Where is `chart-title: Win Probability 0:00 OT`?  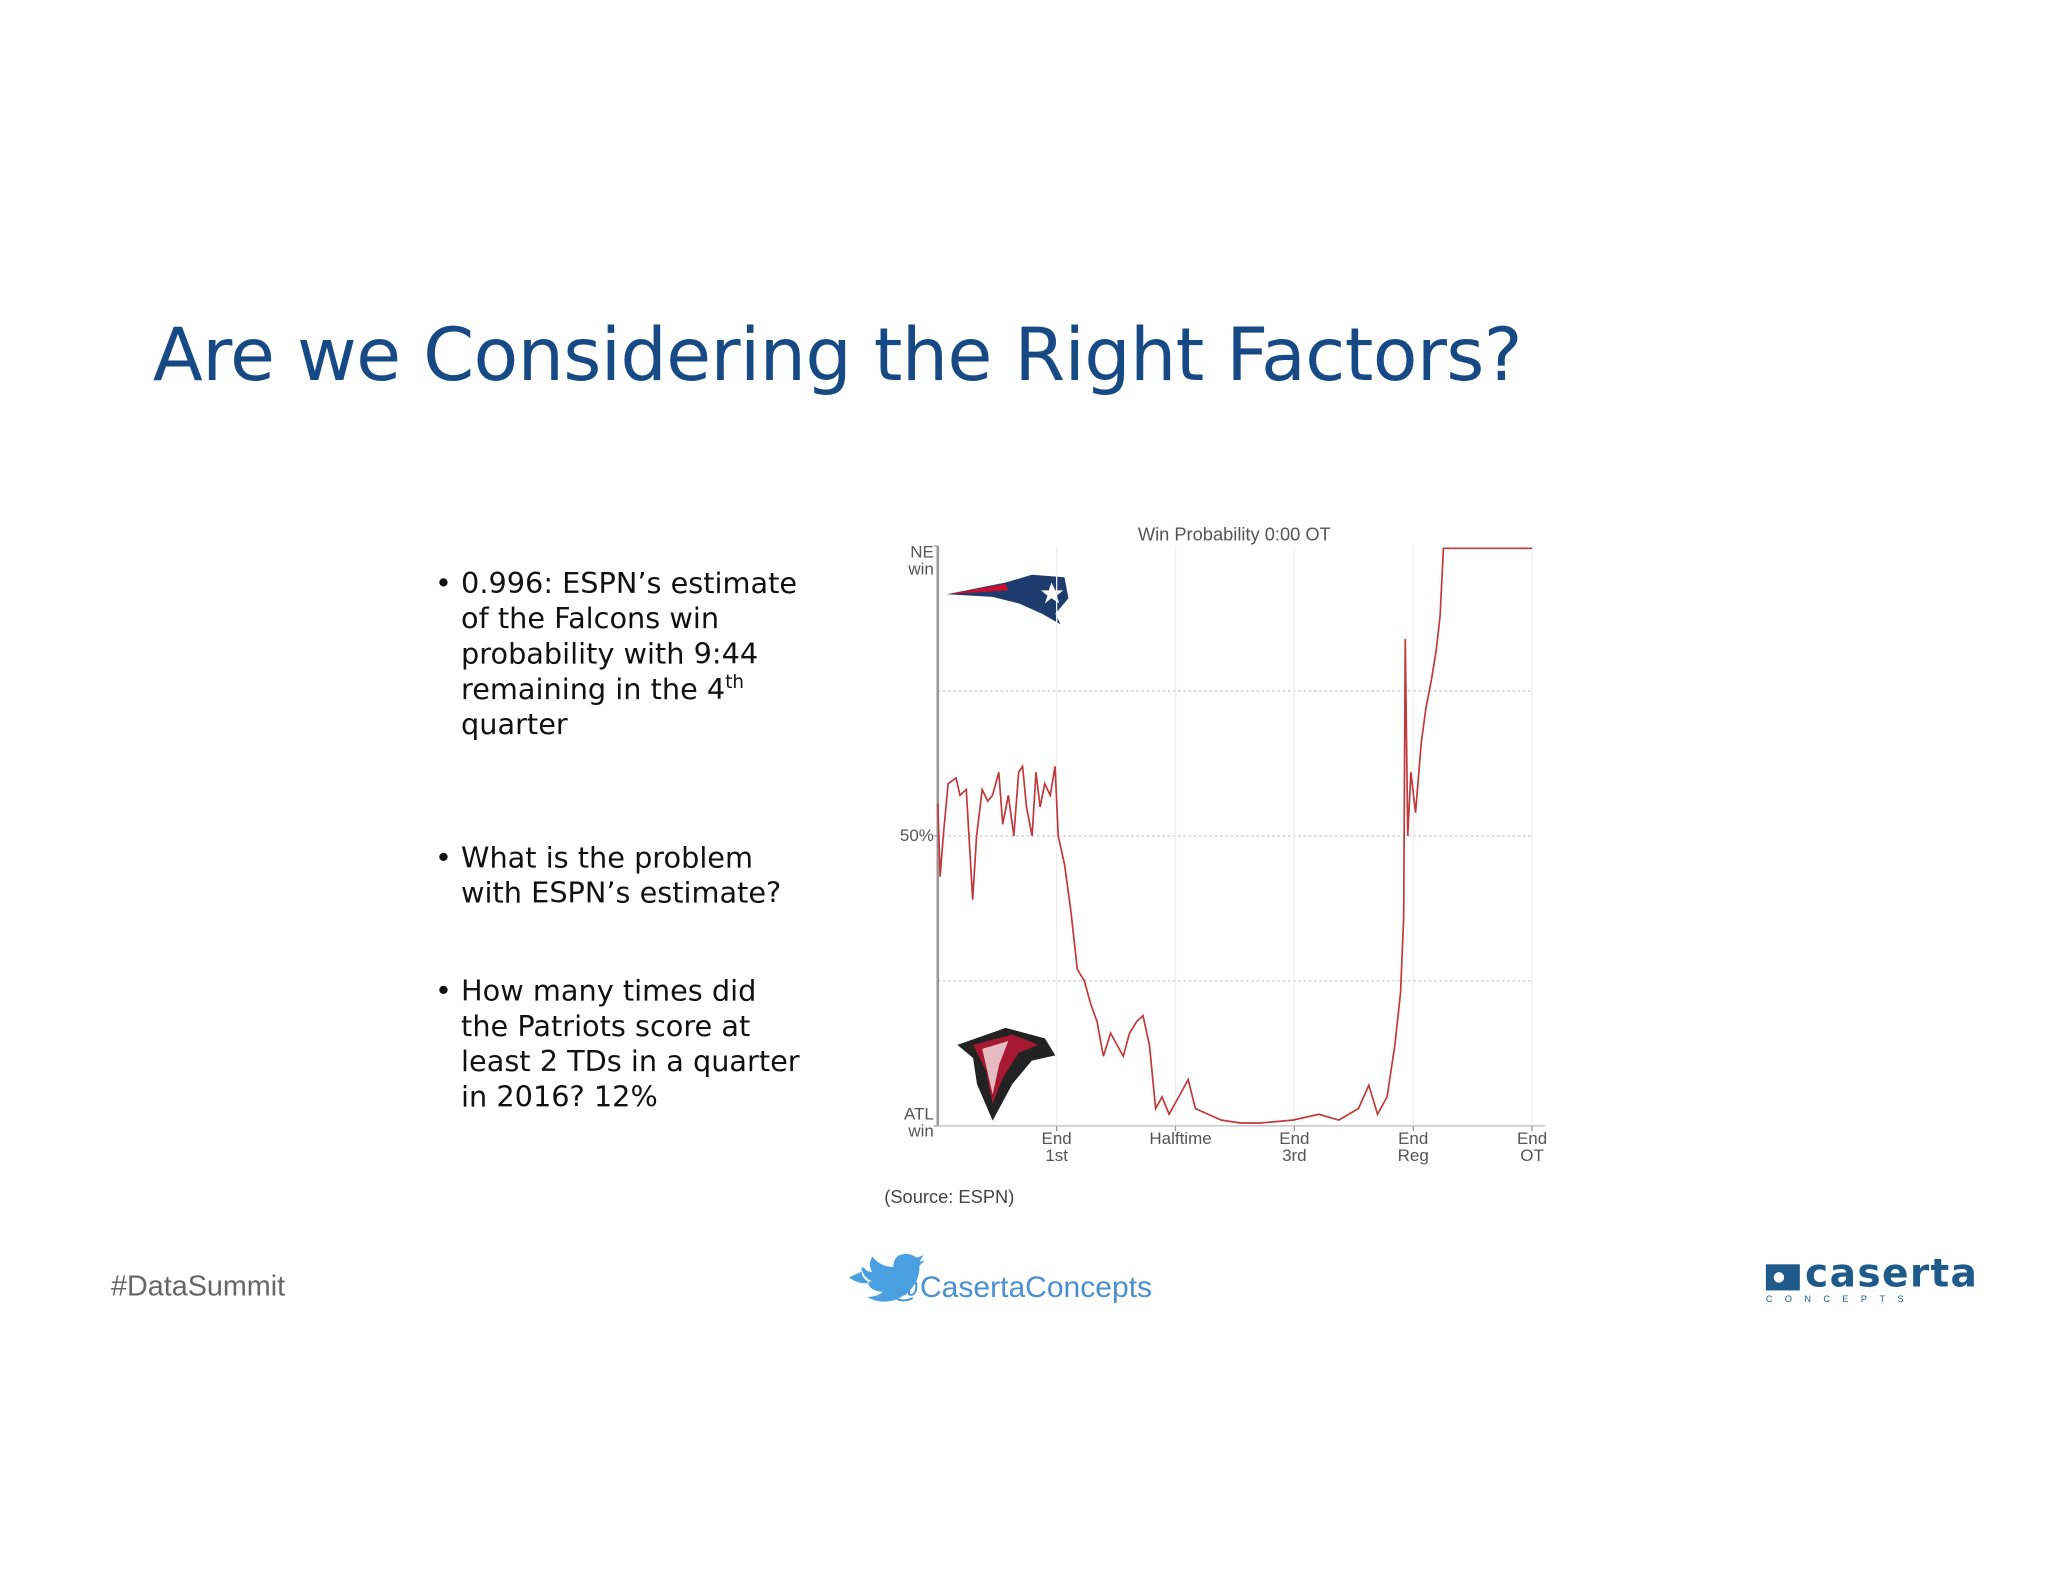
chart-title: Win Probability 0:00 OT is located at coordinates (1234, 534).